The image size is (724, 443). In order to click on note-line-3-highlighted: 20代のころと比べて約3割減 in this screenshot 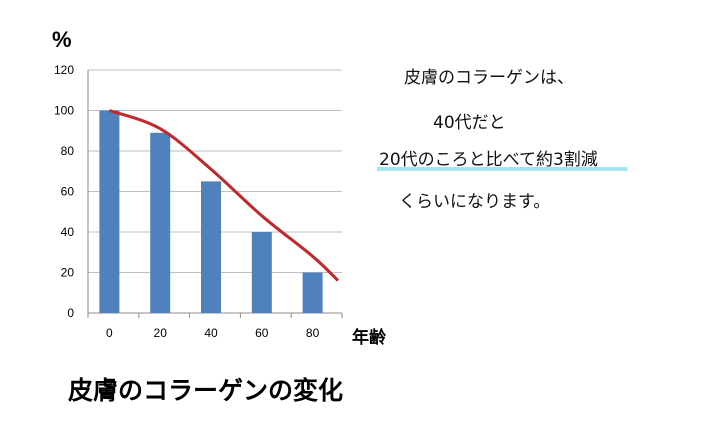, I will do `click(488, 160)`.